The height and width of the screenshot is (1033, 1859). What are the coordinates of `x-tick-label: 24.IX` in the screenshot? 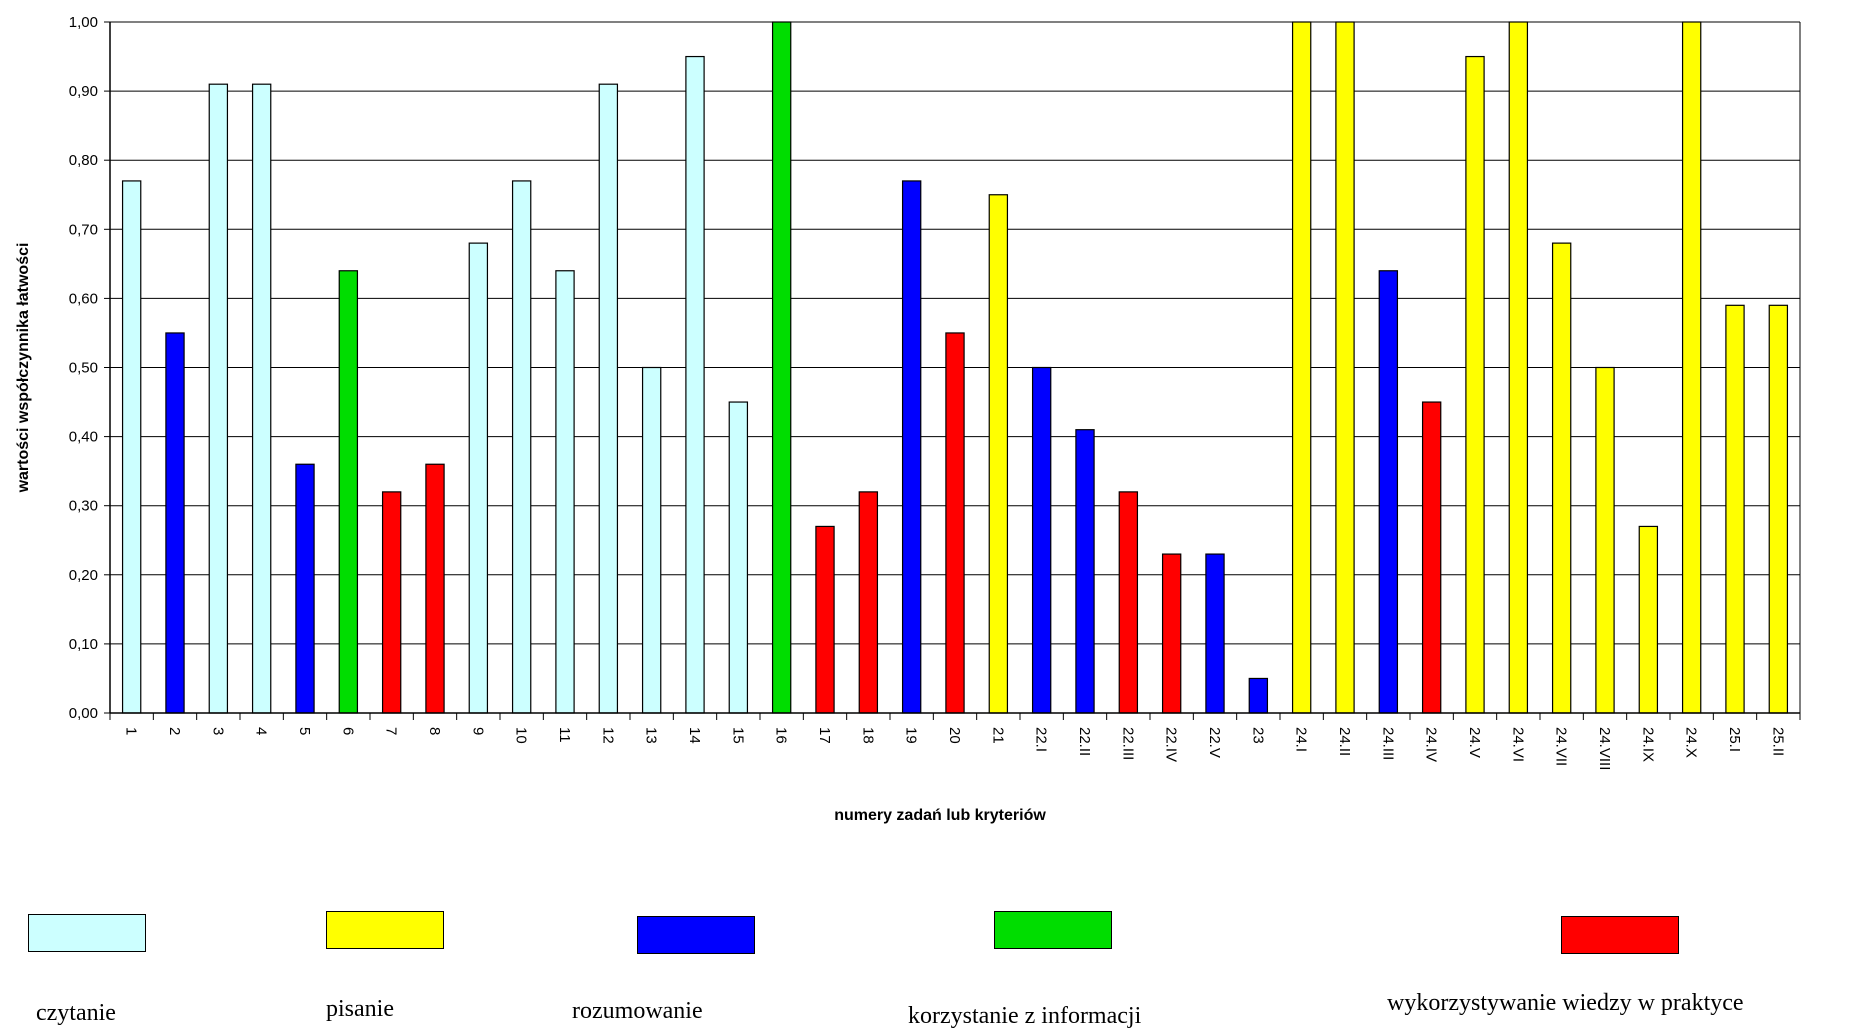 It's located at (1647, 744).